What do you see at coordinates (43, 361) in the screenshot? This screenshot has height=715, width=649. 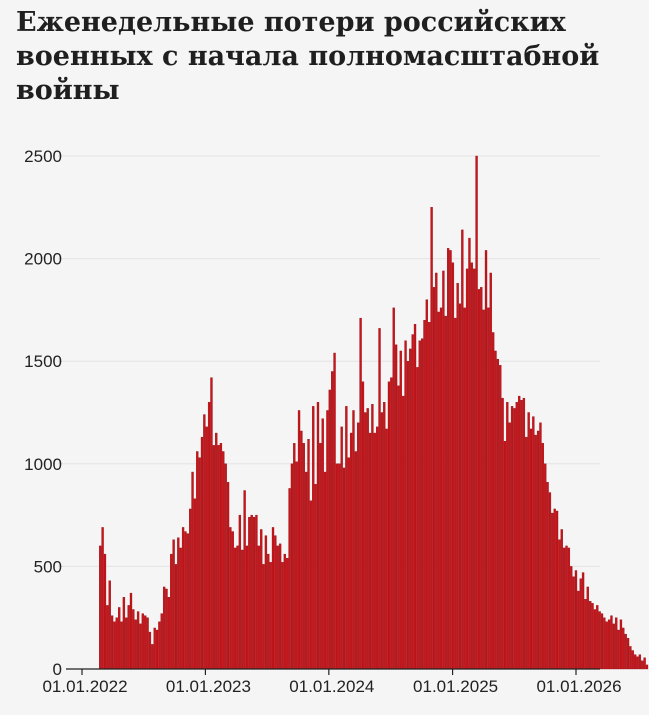 I see `y-tick-label: 1500` at bounding box center [43, 361].